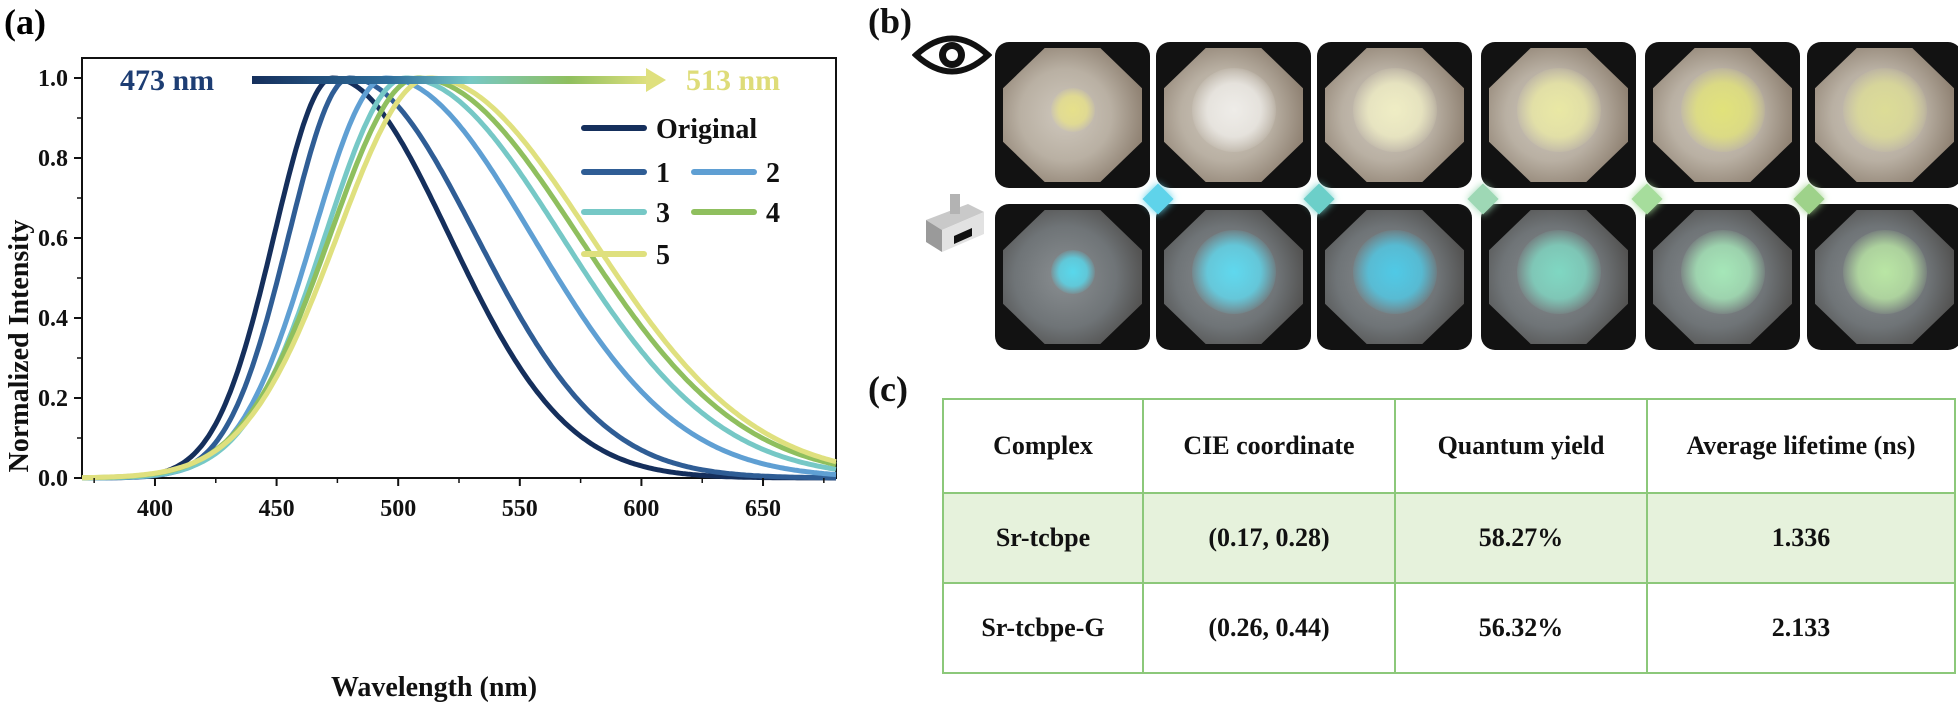  Describe the element at coordinates (53, 79) in the screenshot. I see `y-tick-label: 1.0` at that location.